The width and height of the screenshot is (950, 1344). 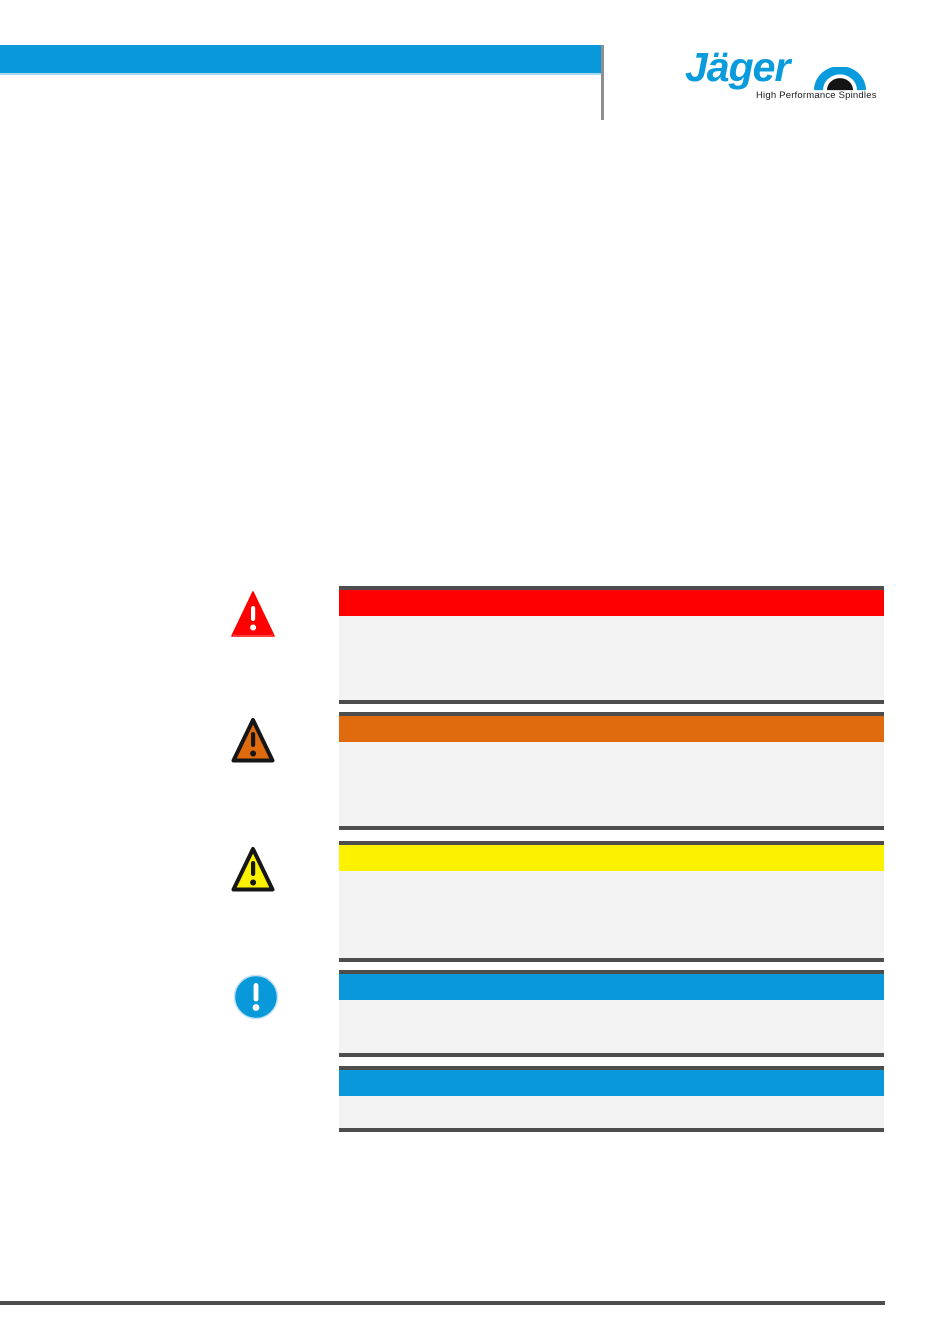 What do you see at coordinates (611, 603) in the screenshot?
I see `notice-danger-bar` at bounding box center [611, 603].